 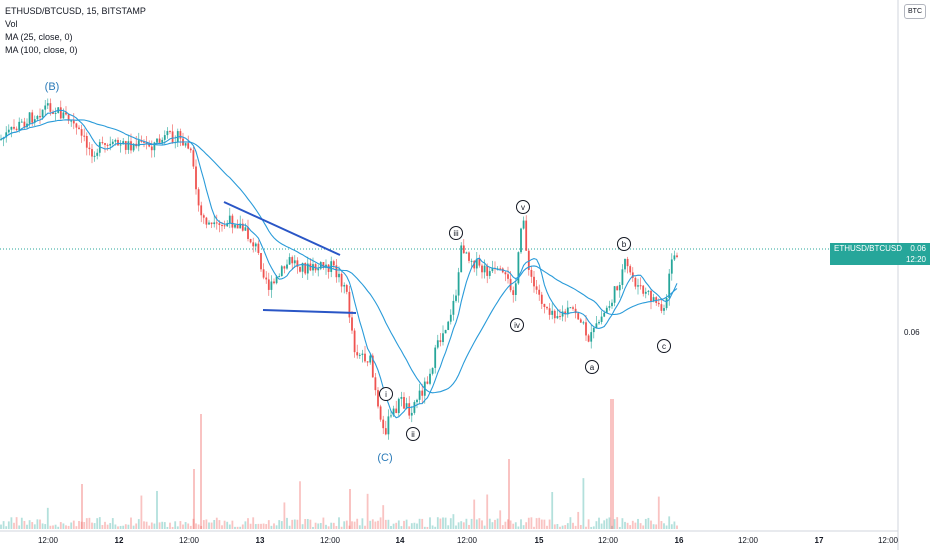 What do you see at coordinates (592, 367) in the screenshot?
I see `wave-label-a: a` at bounding box center [592, 367].